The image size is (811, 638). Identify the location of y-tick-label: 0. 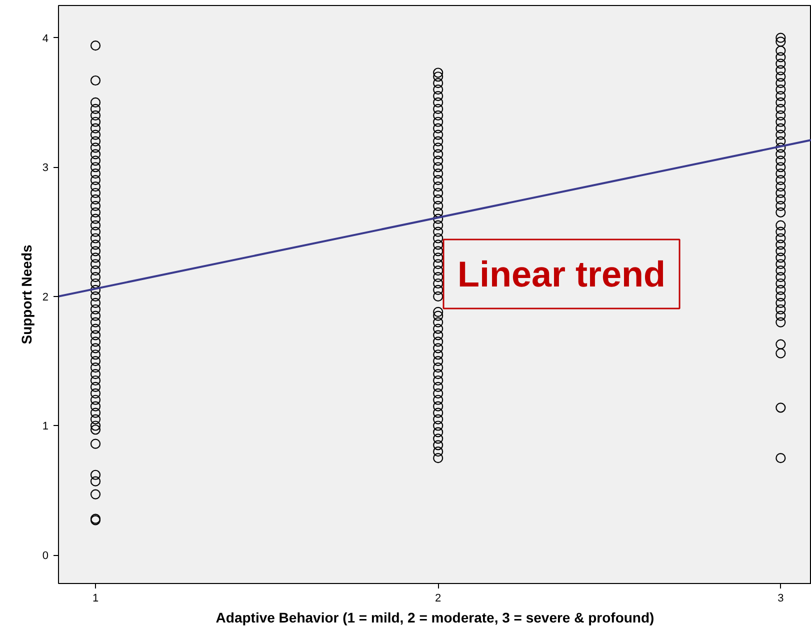
(45, 556).